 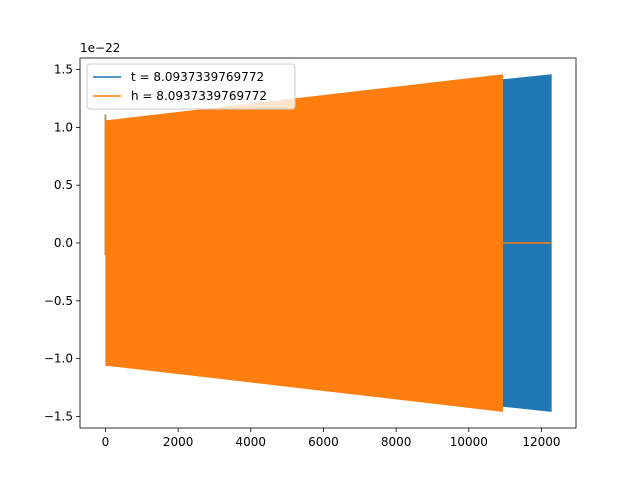 I want to click on y-tick-label: 1.5, so click(x=63, y=70).